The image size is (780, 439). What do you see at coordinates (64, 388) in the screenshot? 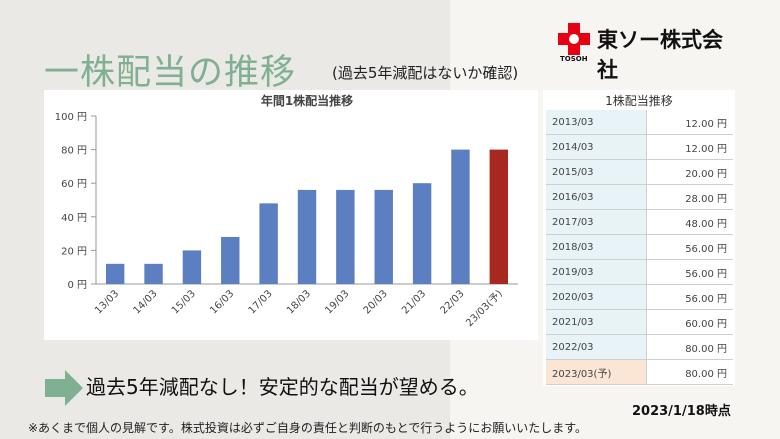
I see `arrow-right-icon` at bounding box center [64, 388].